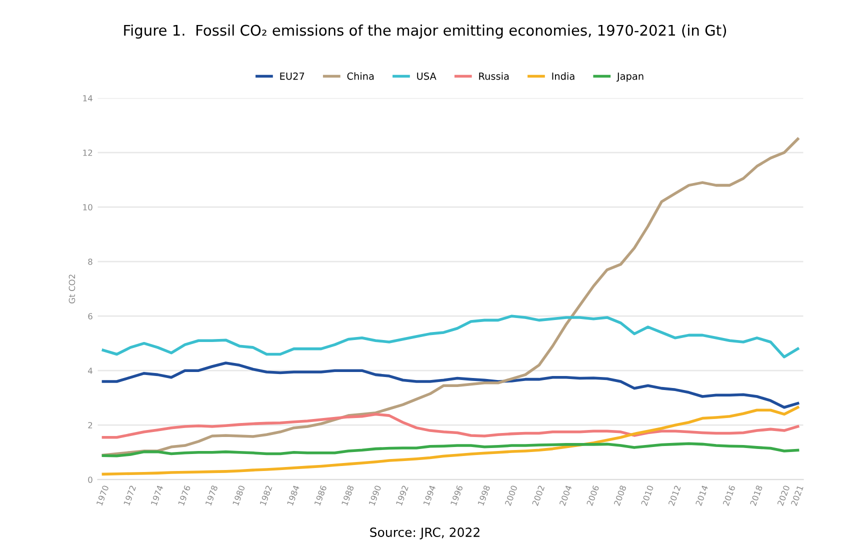 This screenshot has height=545, width=850. I want to click on legend-label: India, so click(563, 76).